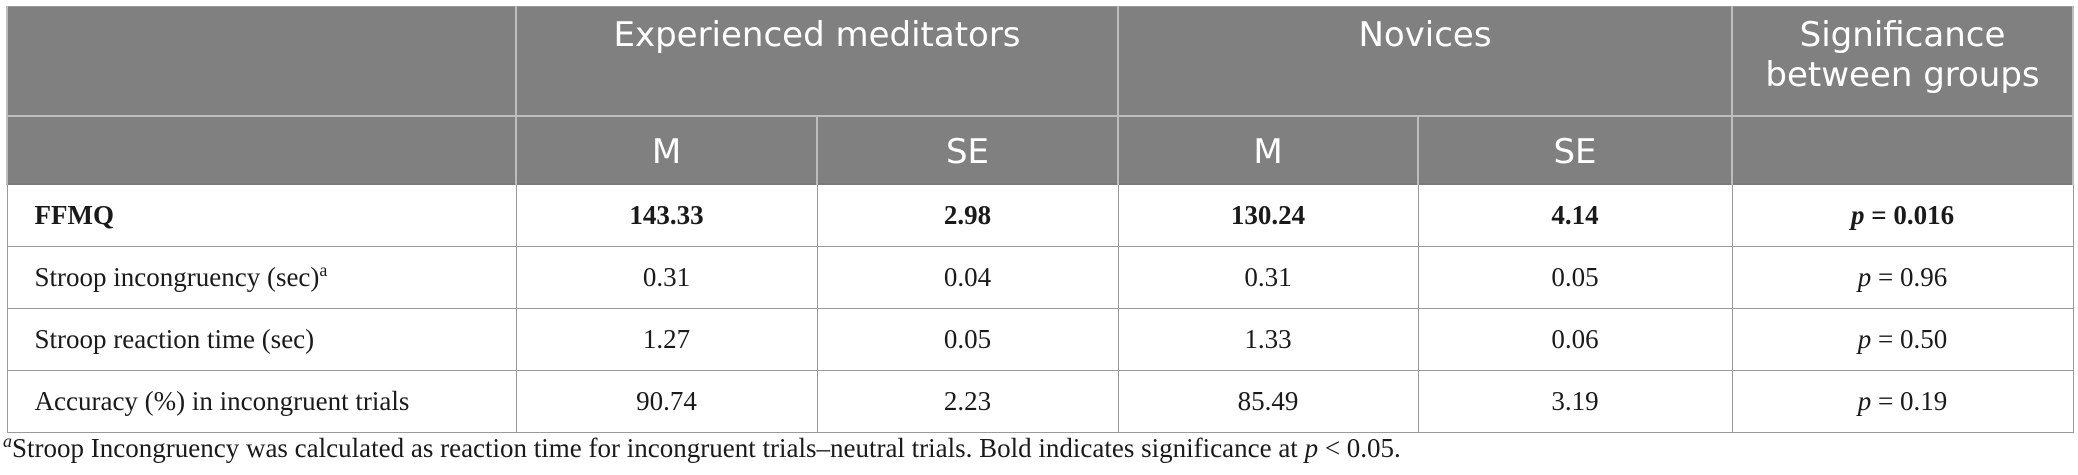 Image resolution: width=2078 pixels, height=475 pixels. Describe the element at coordinates (817, 61) in the screenshot. I see `header-experienced-meditators: Experienced meditators` at that location.